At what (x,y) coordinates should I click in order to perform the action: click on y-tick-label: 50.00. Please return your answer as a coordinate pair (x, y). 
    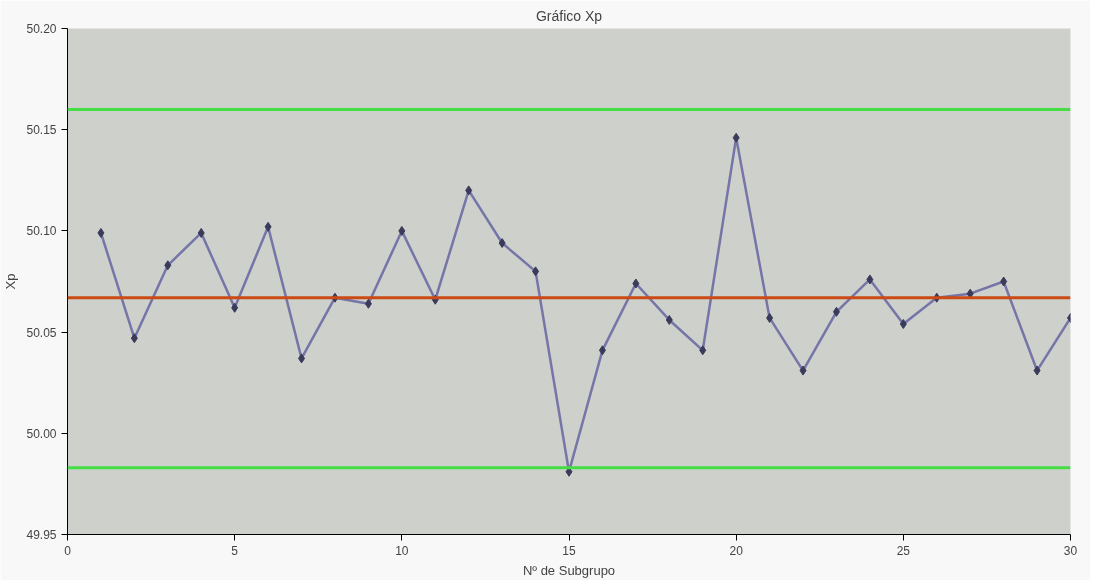
    Looking at the image, I should click on (41, 433).